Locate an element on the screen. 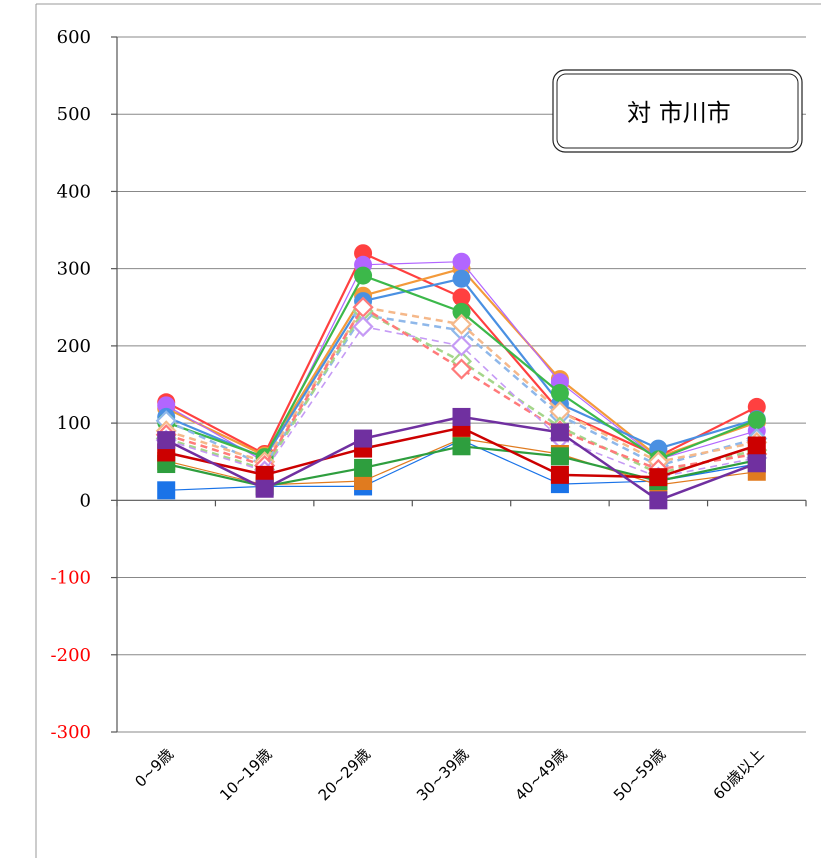 This screenshot has height=858, width=821. x-category-label: 0~9歳 is located at coordinates (154, 768).